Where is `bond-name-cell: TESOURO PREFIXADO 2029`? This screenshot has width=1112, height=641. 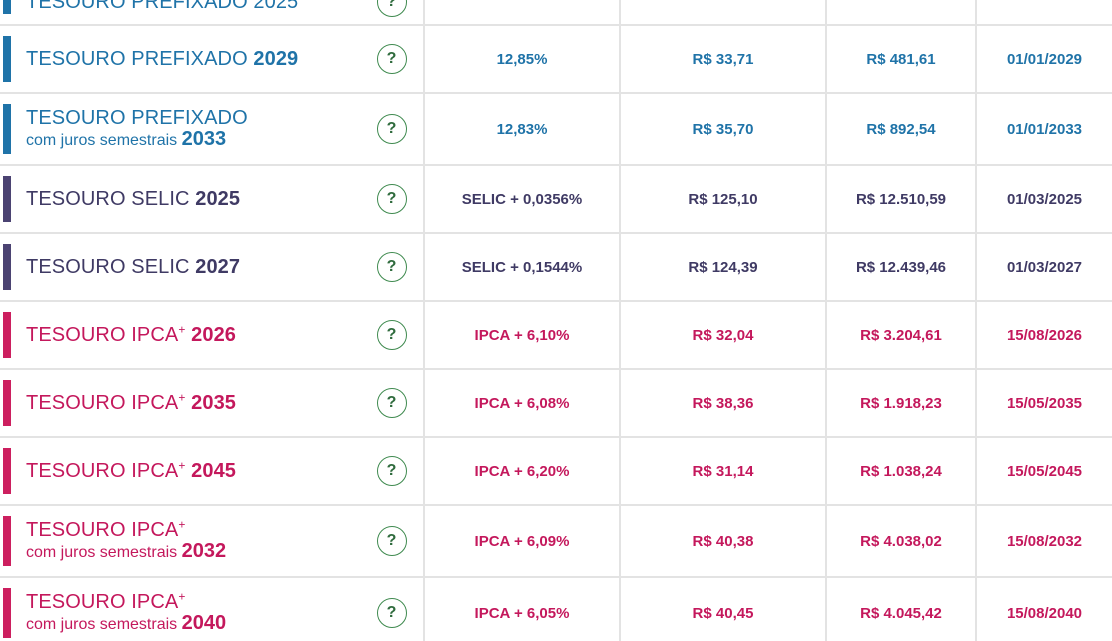 bond-name-cell: TESOURO PREFIXADO 2029 is located at coordinates (180, 59).